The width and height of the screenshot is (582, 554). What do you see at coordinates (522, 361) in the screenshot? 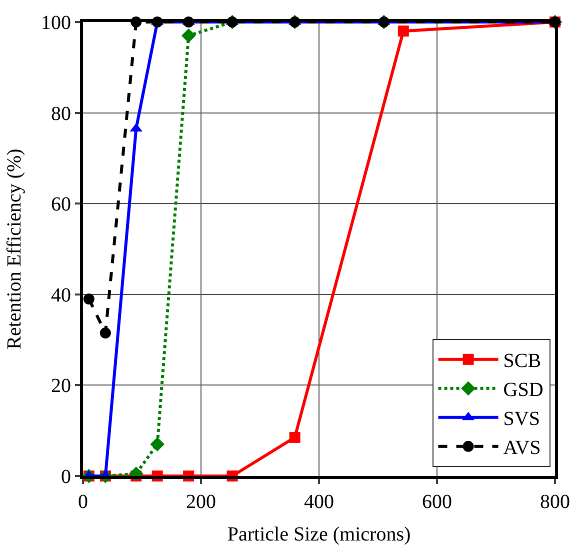
I see `legend-label: SCB` at bounding box center [522, 361].